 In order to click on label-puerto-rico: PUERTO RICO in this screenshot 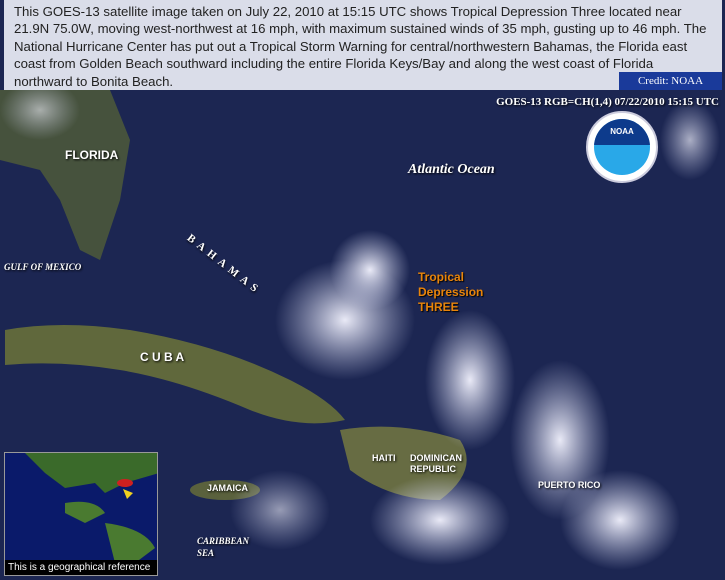, I will do `click(569, 485)`.